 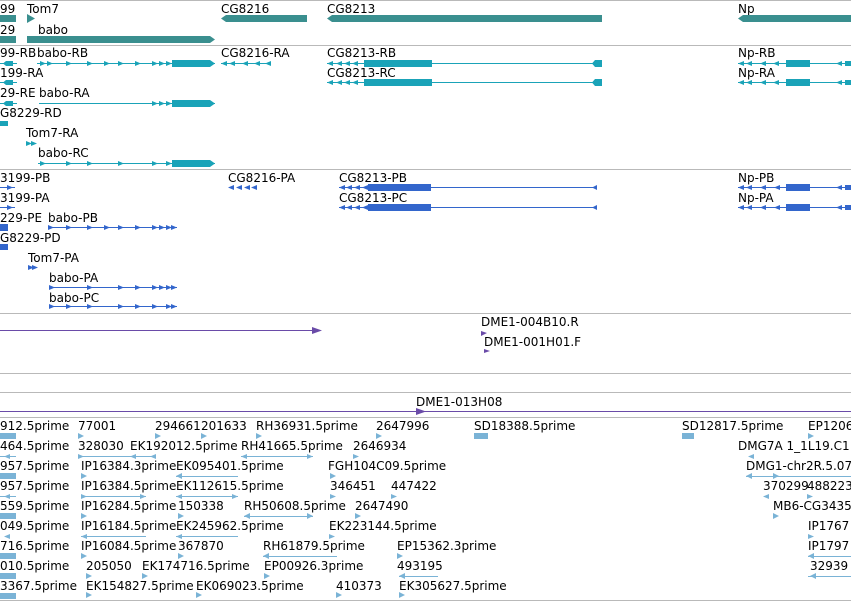 What do you see at coordinates (380, 446) in the screenshot?
I see `est-label: 2646934` at bounding box center [380, 446].